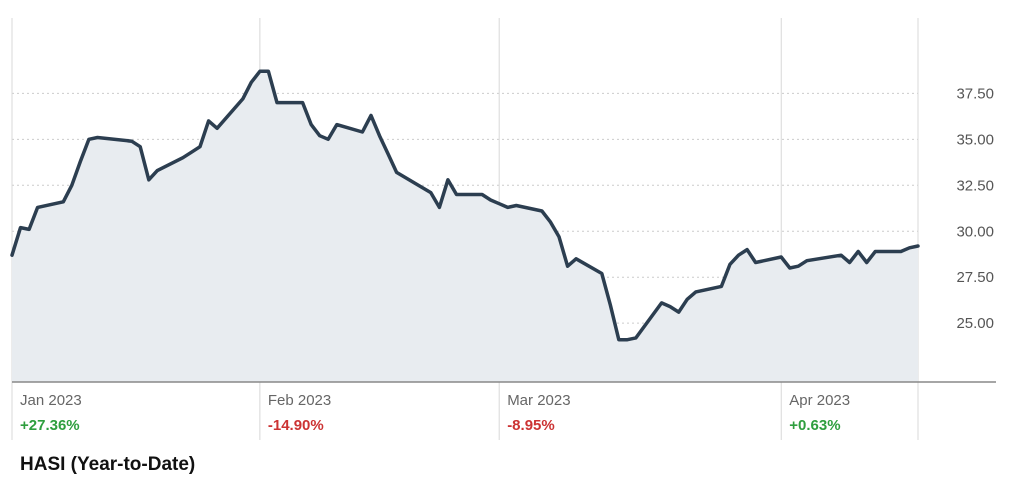 The height and width of the screenshot is (486, 1024). Describe the element at coordinates (975, 185) in the screenshot. I see `y-tick-label: 32.50` at that location.